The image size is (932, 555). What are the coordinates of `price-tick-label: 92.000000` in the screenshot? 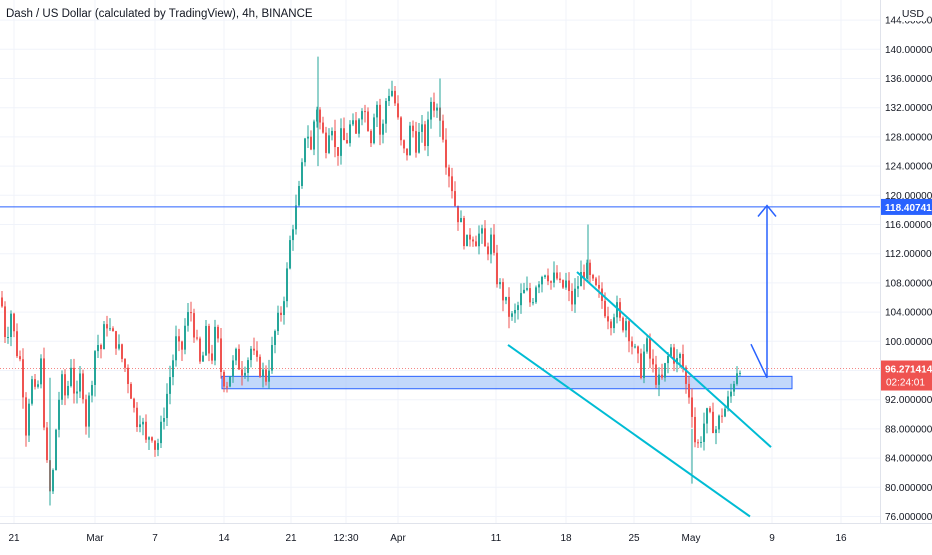 It's located at (908, 400).